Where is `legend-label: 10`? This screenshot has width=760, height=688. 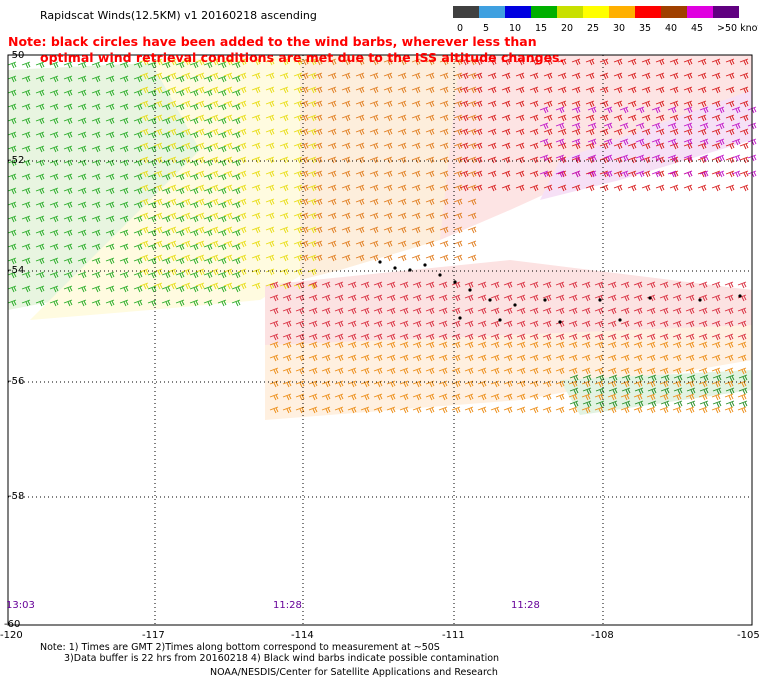 legend-label: 10 is located at coordinates (515, 28).